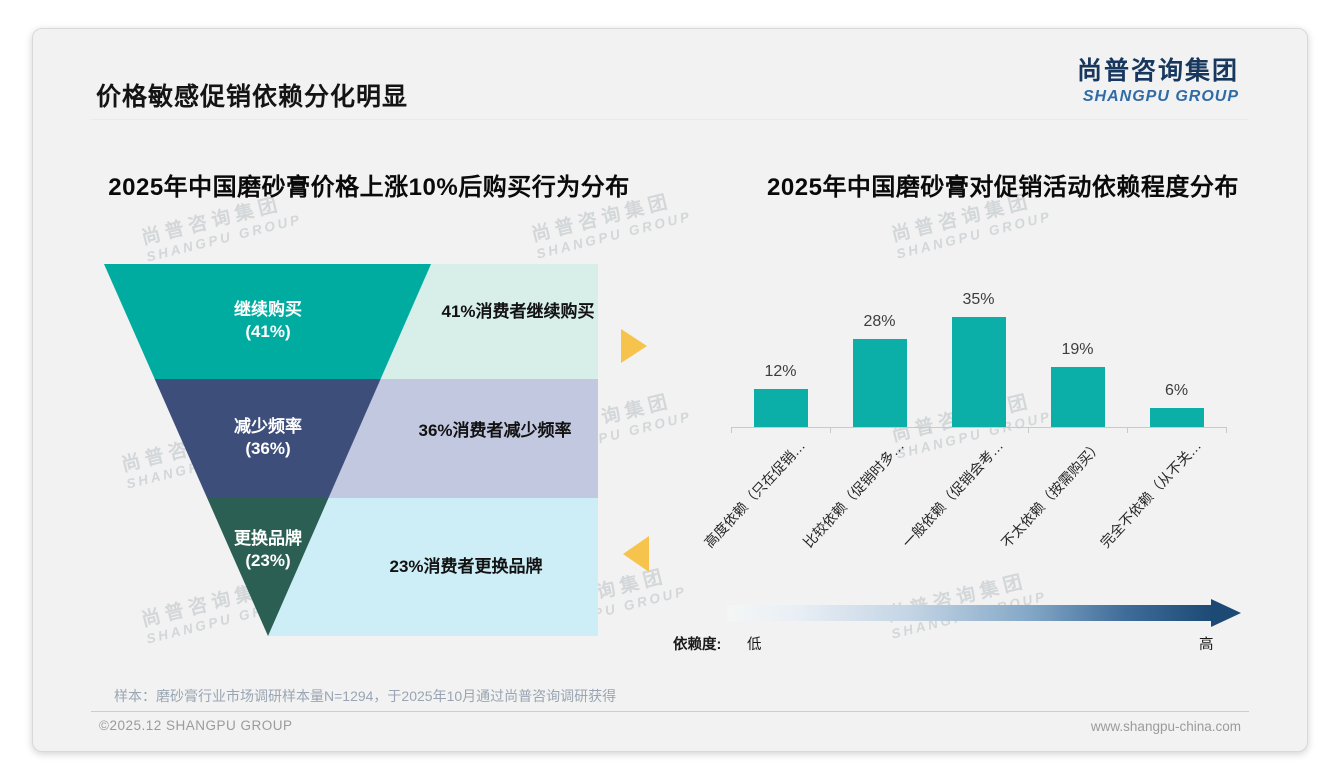 This screenshot has width=1340, height=780. What do you see at coordinates (634, 346) in the screenshot?
I see `arrow-right-icon` at bounding box center [634, 346].